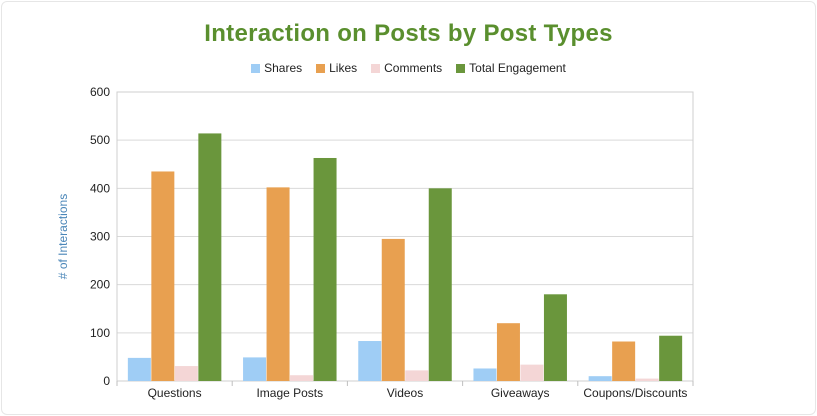  What do you see at coordinates (255, 369) in the screenshot?
I see `bar-image-posts-shares` at bounding box center [255, 369].